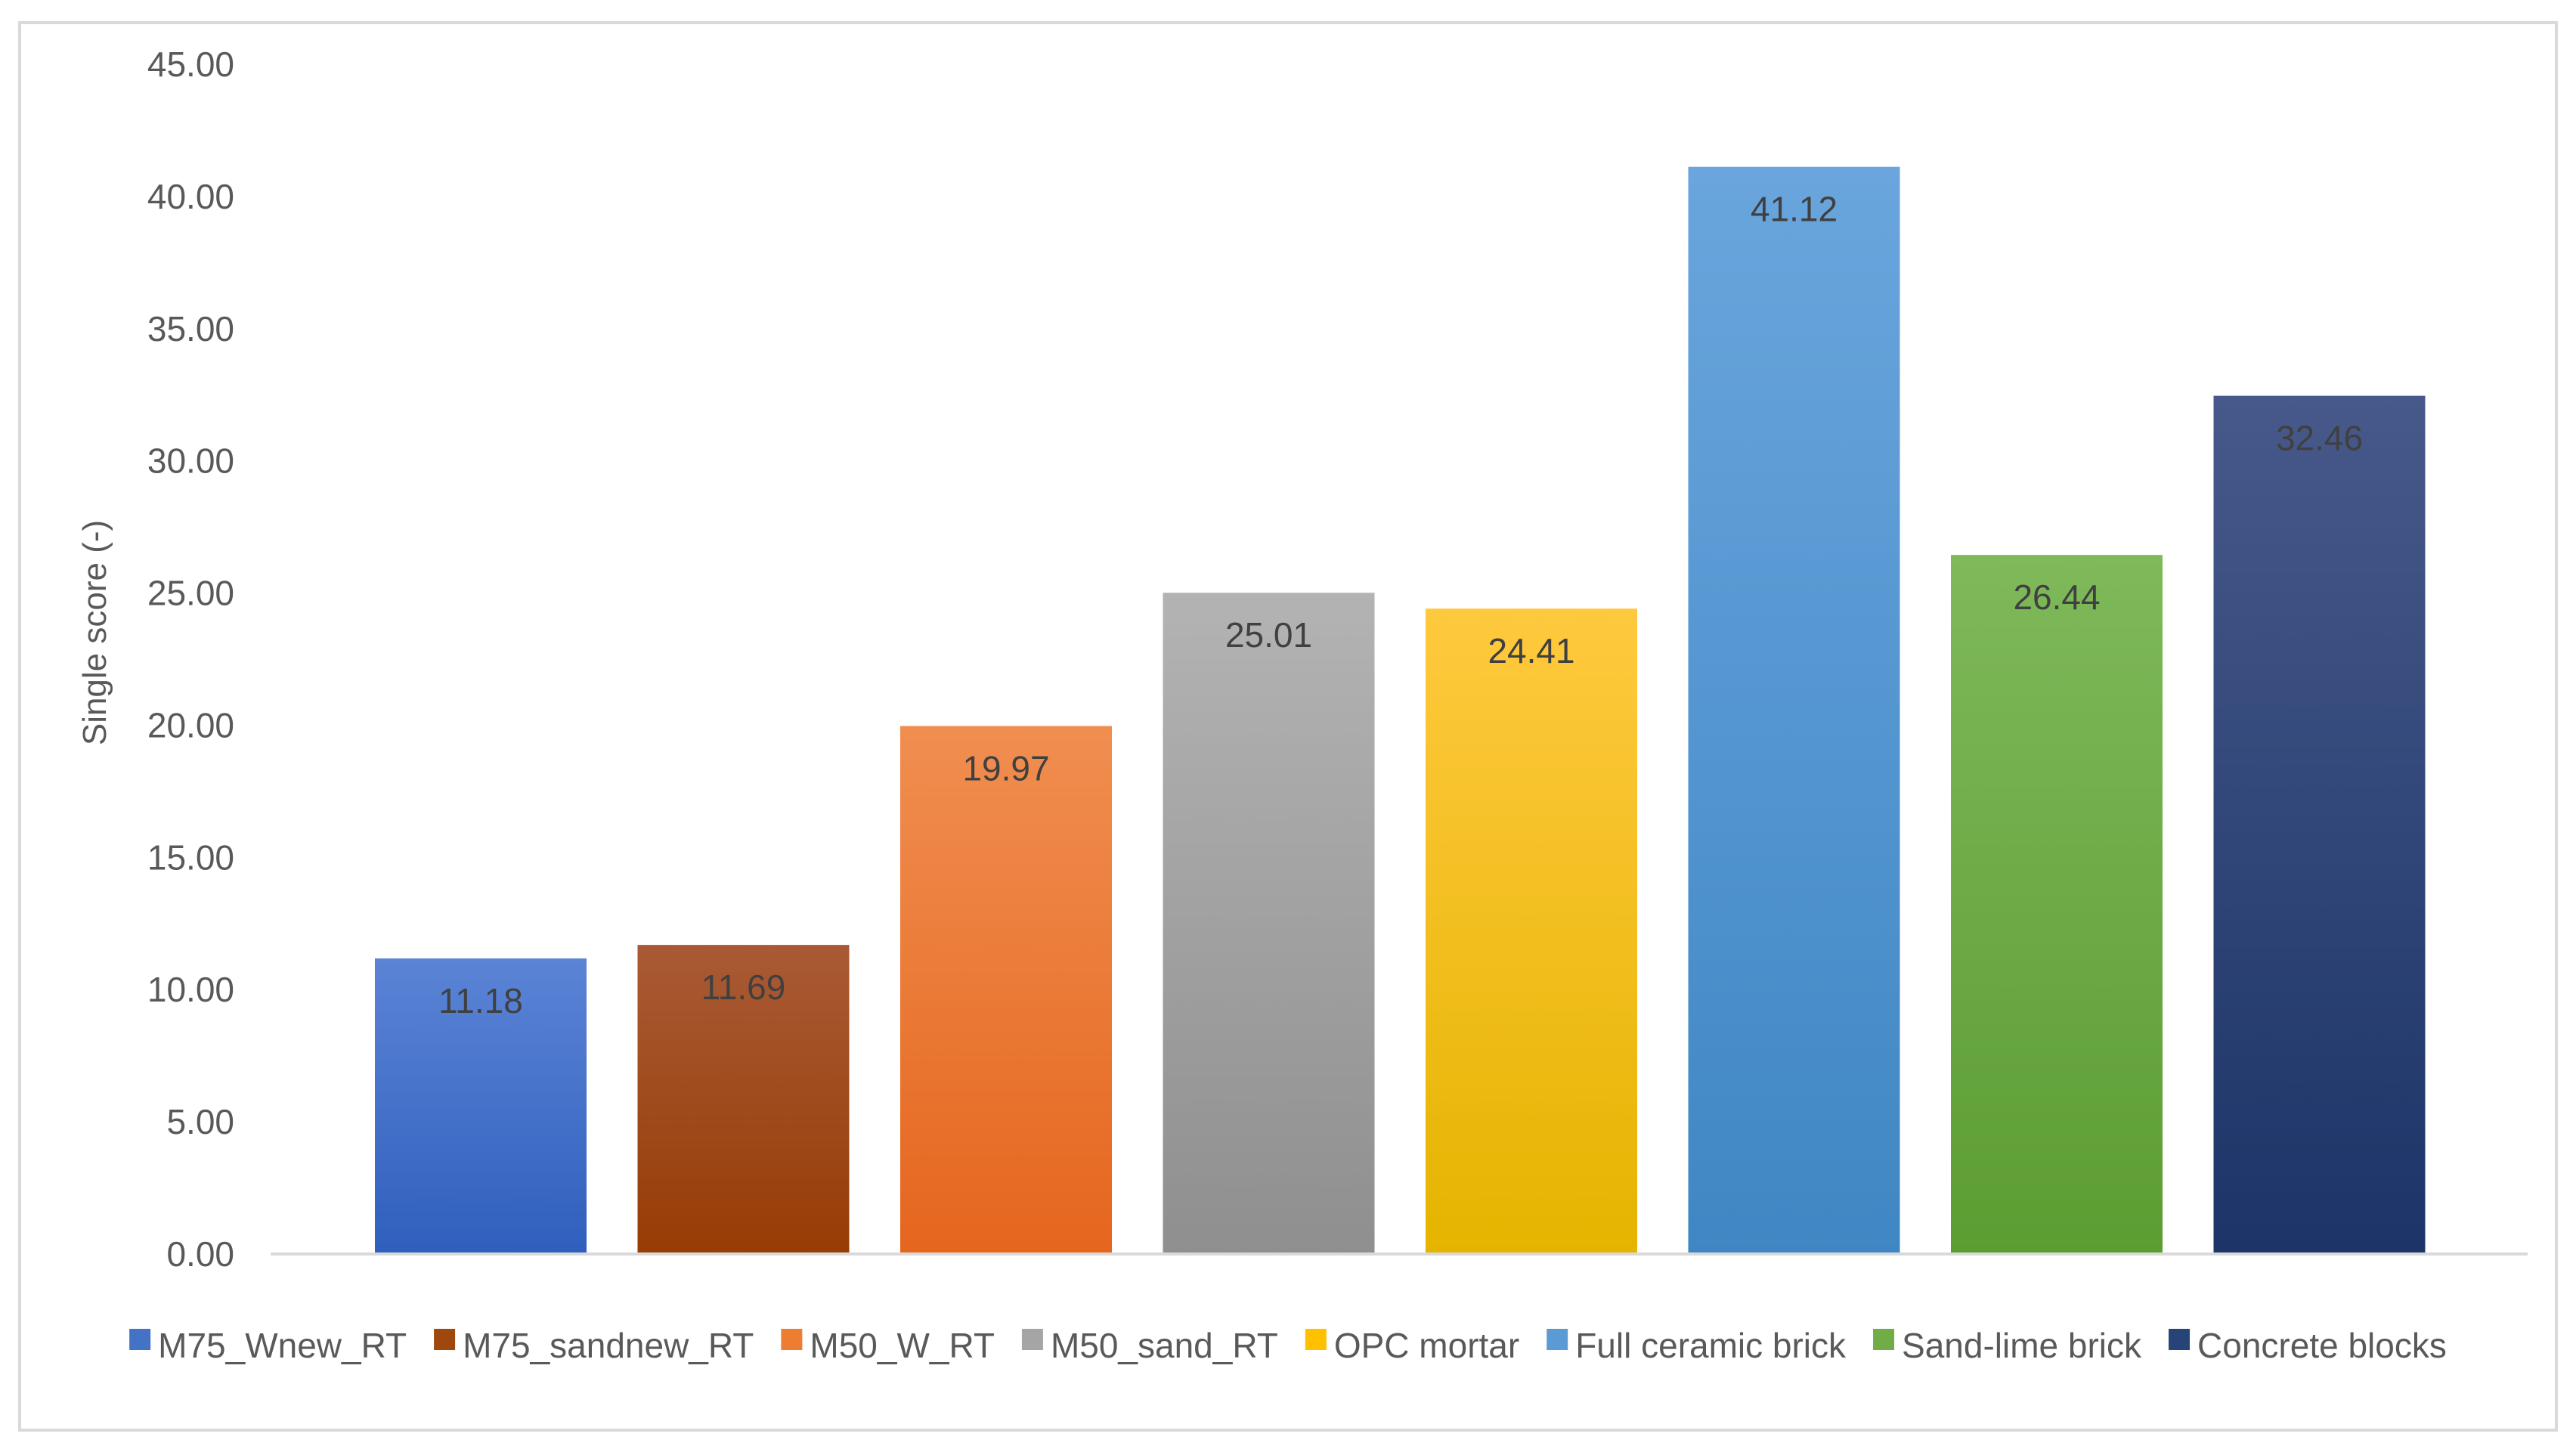 This screenshot has height=1449, width=2576. Describe the element at coordinates (190, 858) in the screenshot. I see `y-tick-label: 15.00` at that location.